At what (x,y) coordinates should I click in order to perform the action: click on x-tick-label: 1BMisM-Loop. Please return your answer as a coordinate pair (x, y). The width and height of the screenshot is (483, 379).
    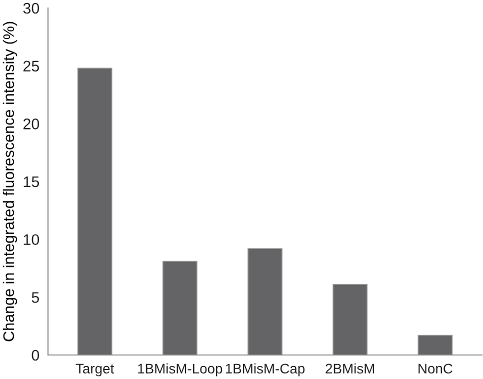
    Looking at the image, I should click on (180, 369).